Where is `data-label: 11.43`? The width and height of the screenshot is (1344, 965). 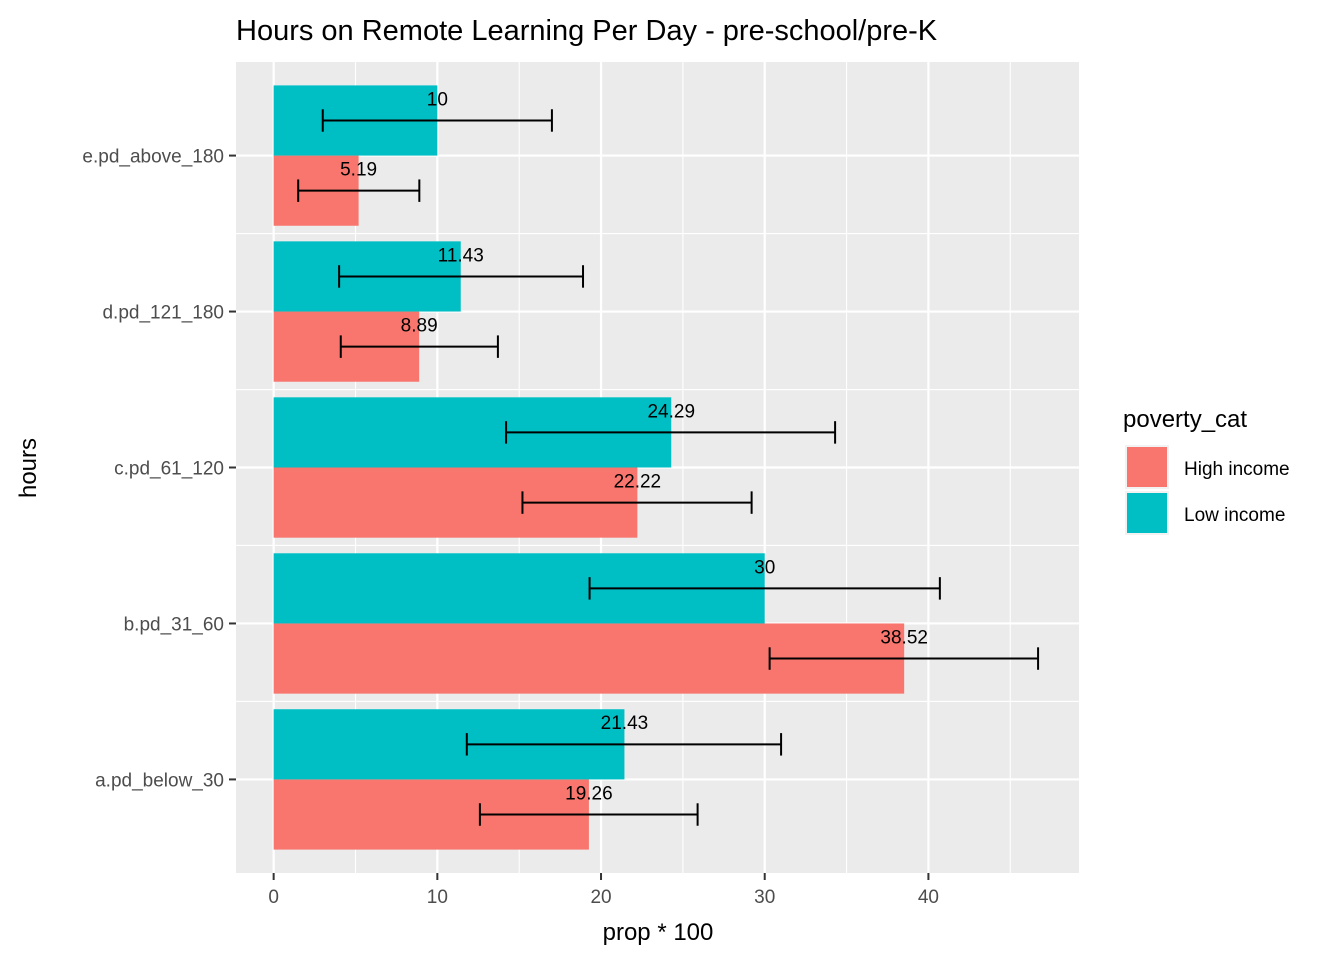 data-label: 11.43 is located at coordinates (461, 255).